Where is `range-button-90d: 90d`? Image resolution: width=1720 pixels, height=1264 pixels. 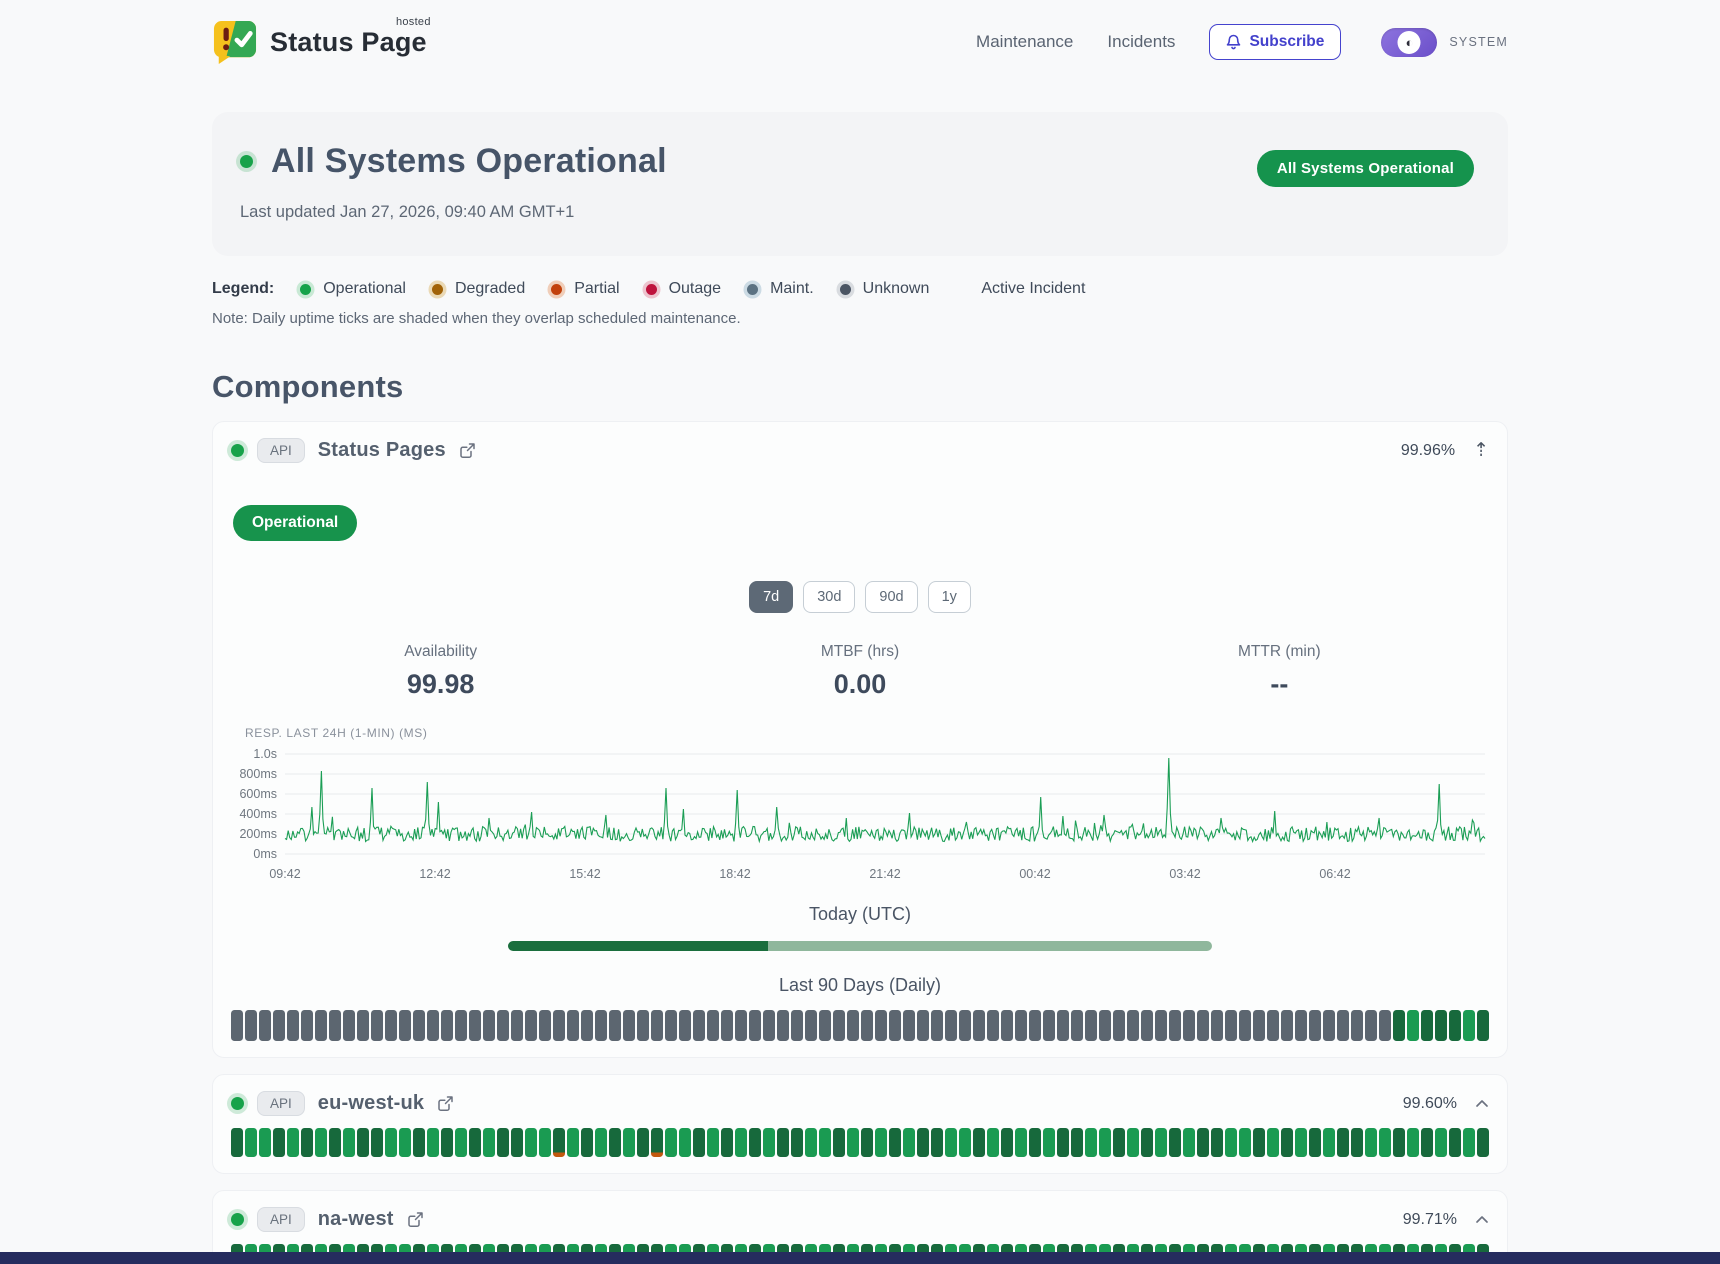
range-button-90d: 90d is located at coordinates (891, 597).